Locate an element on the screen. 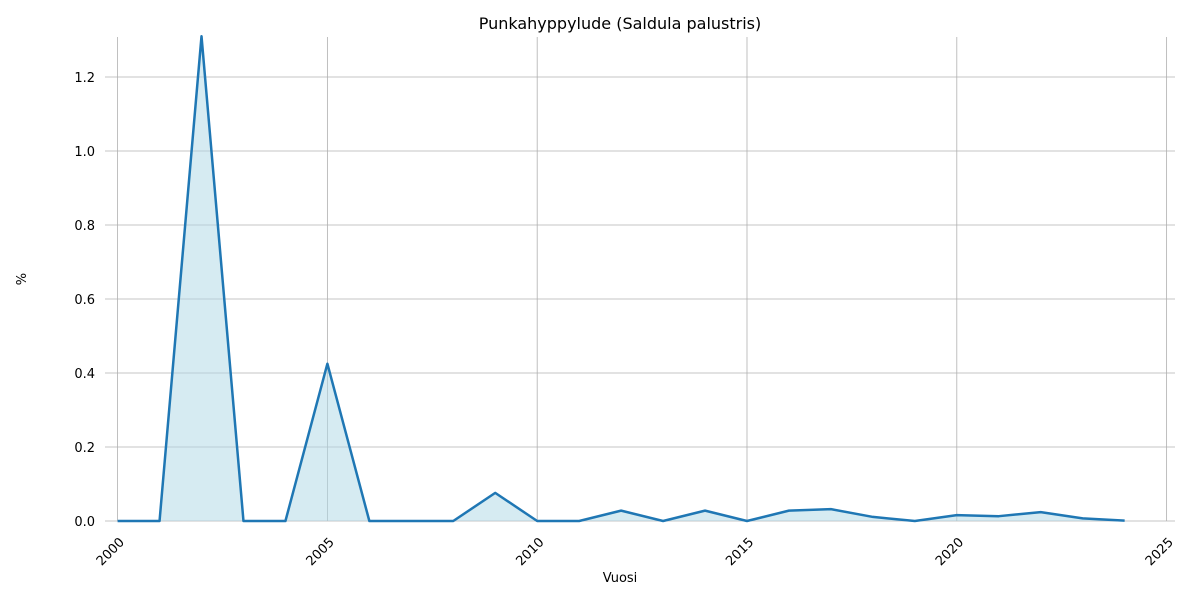 This screenshot has height=600, width=1200. x-tick-label: 2020 is located at coordinates (950, 552).